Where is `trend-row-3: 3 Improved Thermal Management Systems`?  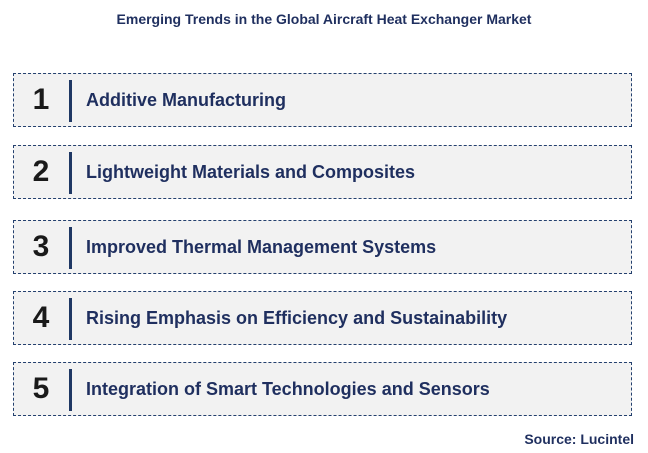
trend-row-3: 3 Improved Thermal Management Systems is located at coordinates (322, 247).